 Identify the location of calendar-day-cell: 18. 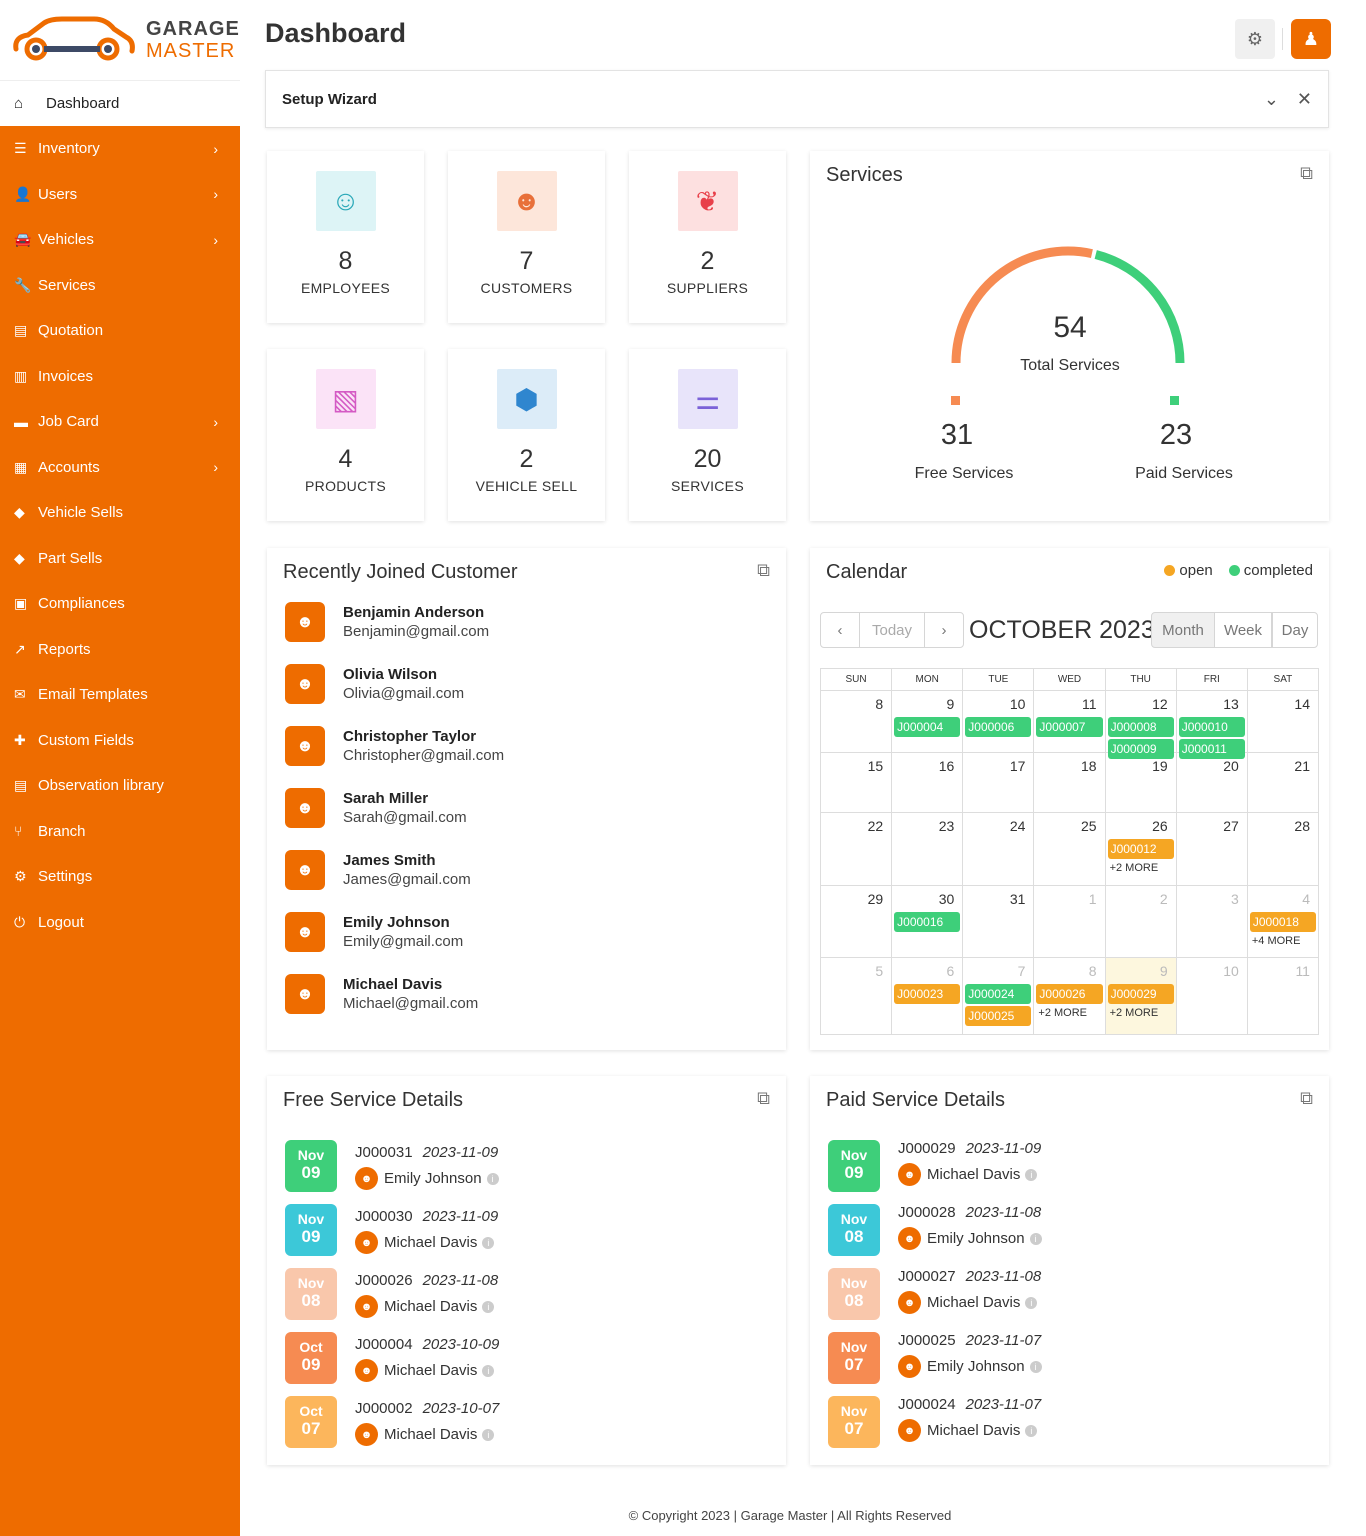
(1070, 783).